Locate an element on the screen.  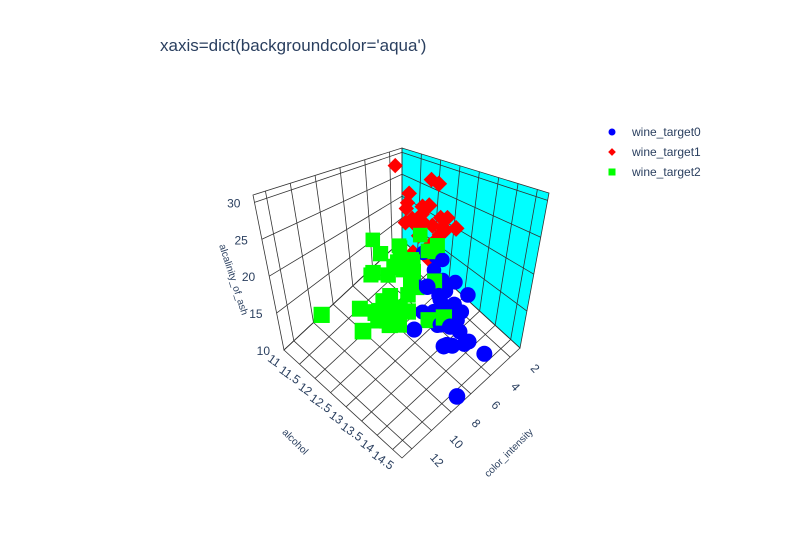
legend: wine_target0 wine_target1 wine_target2 is located at coordinates (654, 152).